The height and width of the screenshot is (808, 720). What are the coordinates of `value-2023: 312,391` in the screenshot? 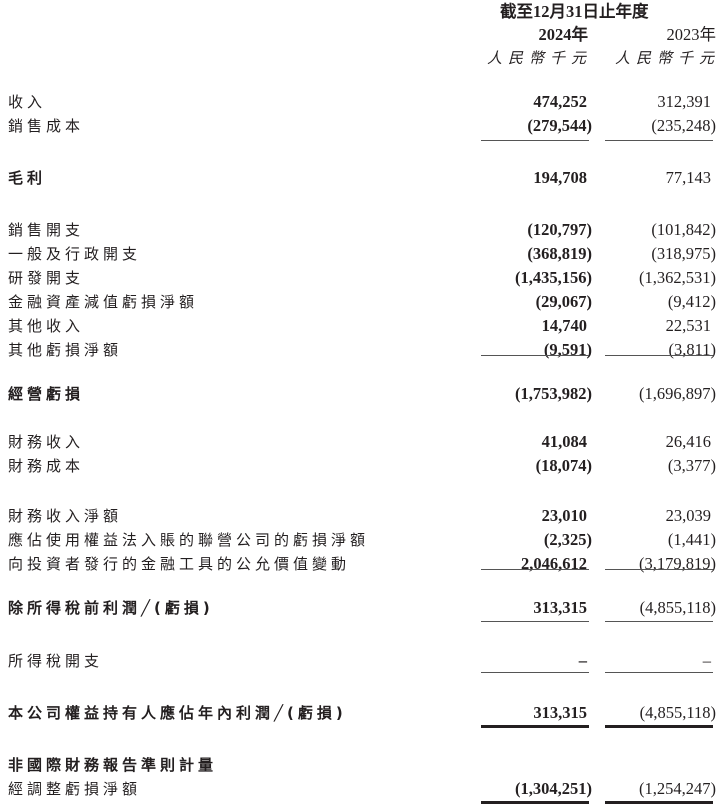 It's located at (684, 101).